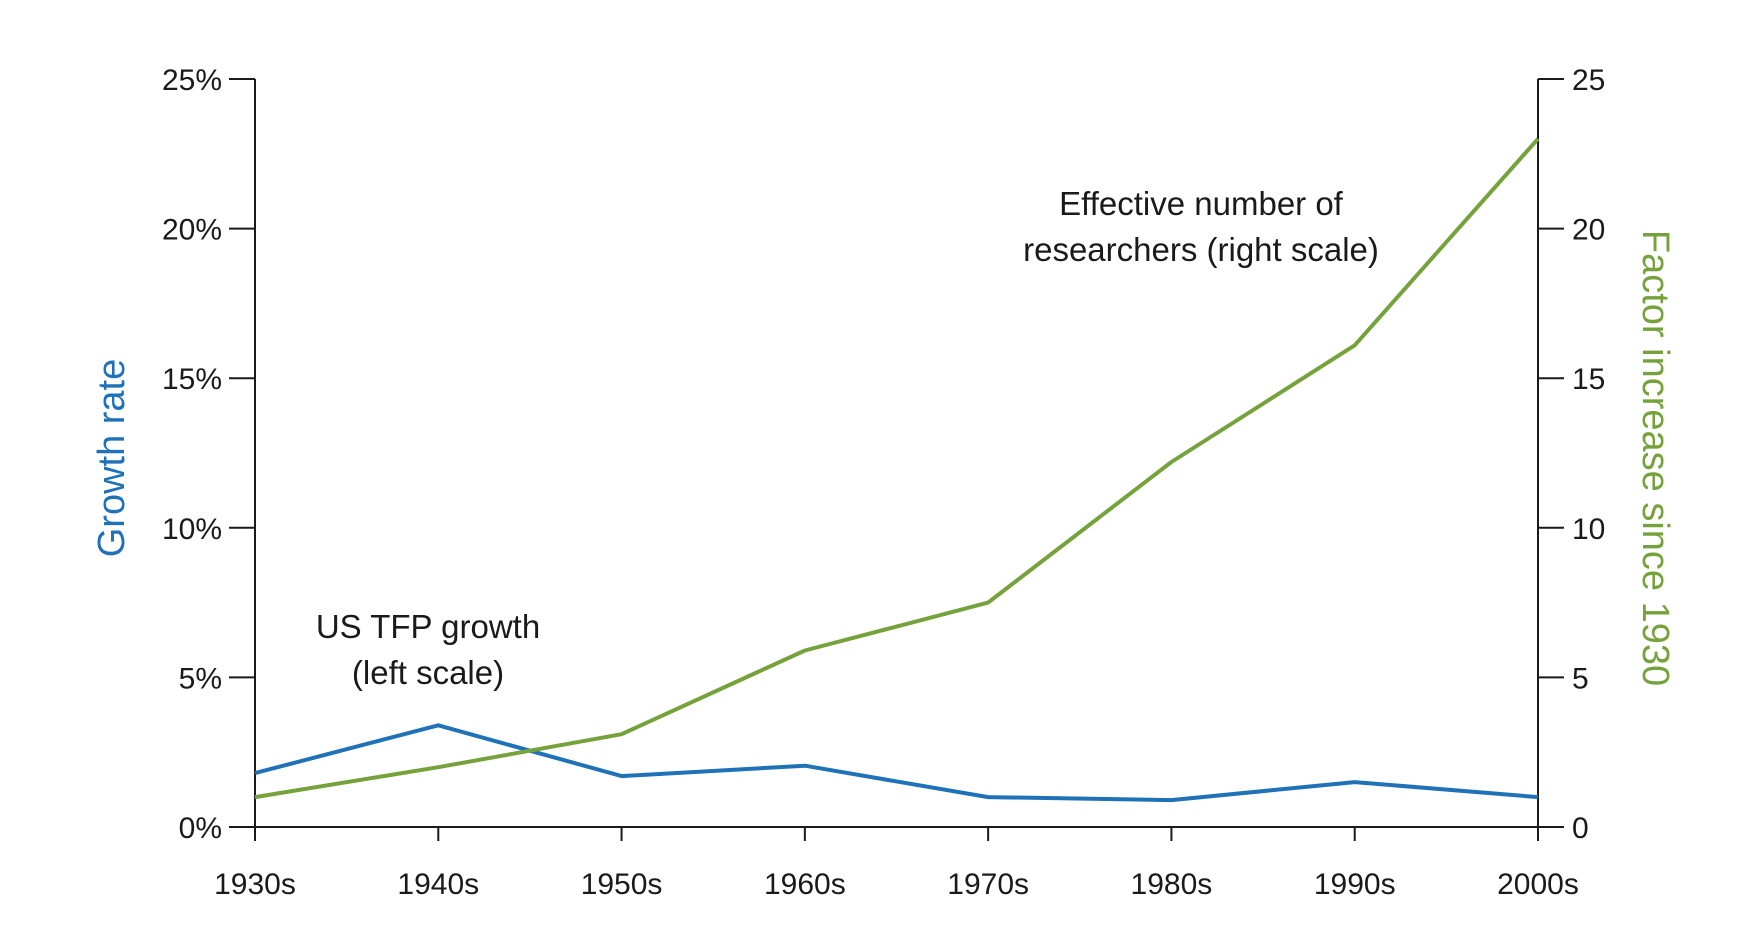  What do you see at coordinates (622, 884) in the screenshot?
I see `x-tick-label: 1950s` at bounding box center [622, 884].